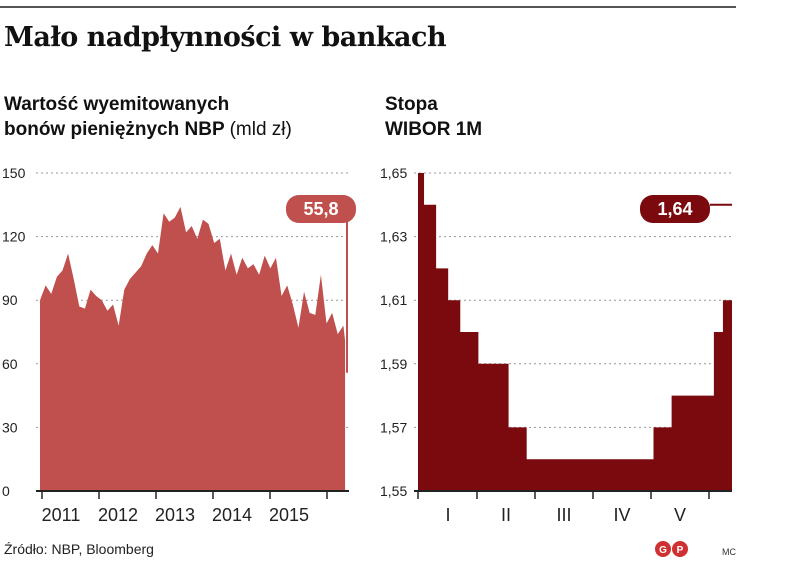 The image size is (805, 573). Describe the element at coordinates (621, 515) in the screenshot. I see `x-tick-label: IV` at that location.